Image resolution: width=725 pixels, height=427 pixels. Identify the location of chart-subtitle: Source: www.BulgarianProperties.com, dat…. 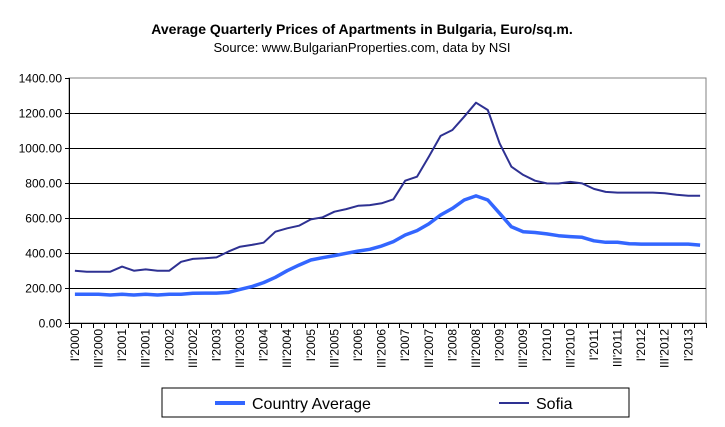
(362, 47).